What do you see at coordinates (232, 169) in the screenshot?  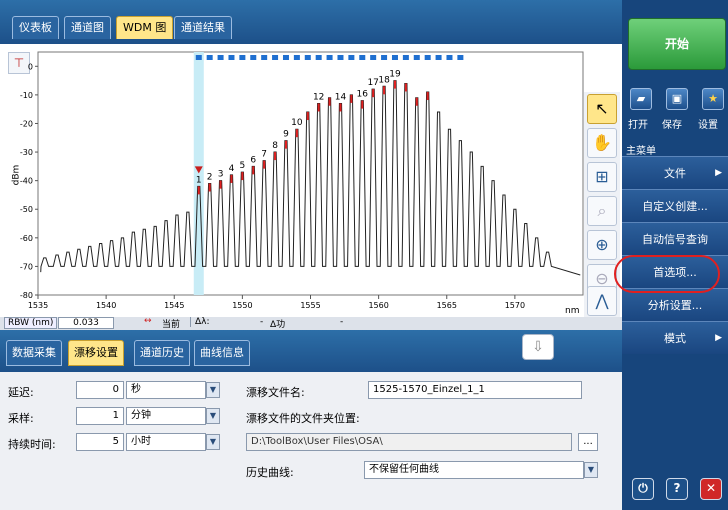 I see `channel-label: 4` at bounding box center [232, 169].